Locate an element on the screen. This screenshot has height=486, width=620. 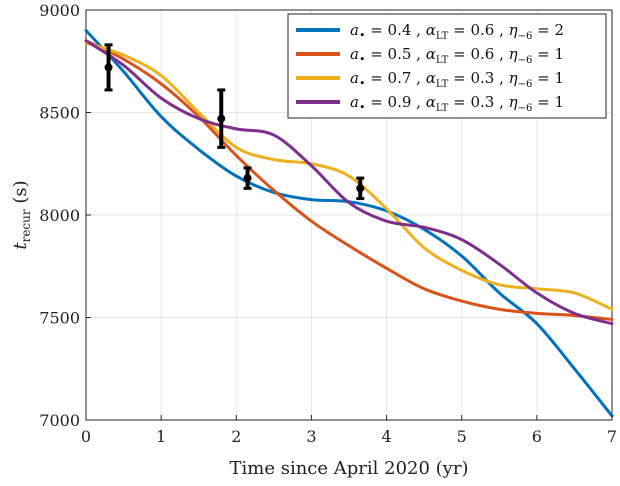
legend-label-2: a• = 0.5 , αLT = 0.6 , η−6 = 1 is located at coordinates (457, 55).